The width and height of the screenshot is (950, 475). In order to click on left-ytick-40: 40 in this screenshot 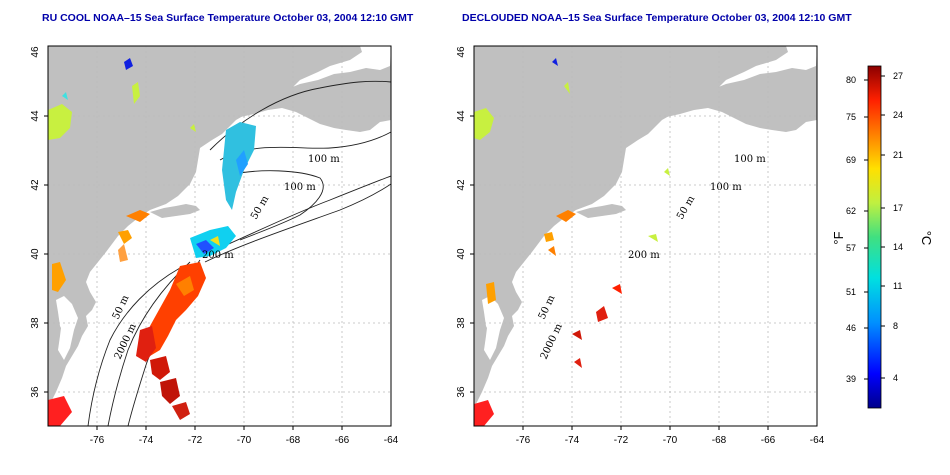, I will do `click(35, 254)`.